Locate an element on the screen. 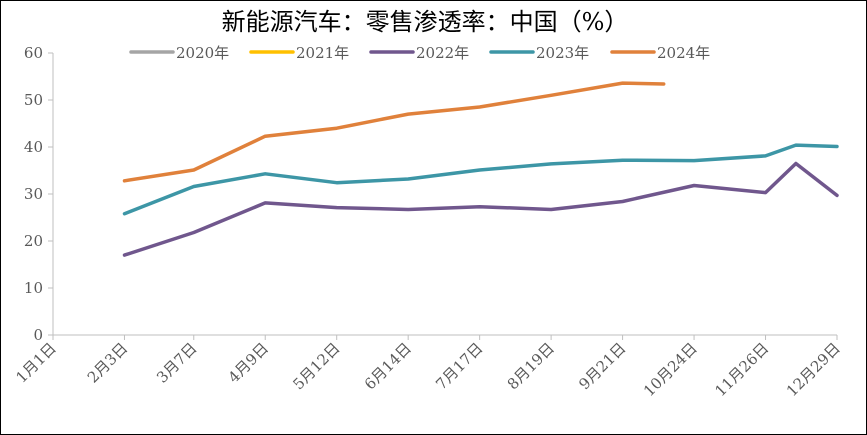 Image resolution: width=867 pixels, height=435 pixels. x-tick-label: 7月17日 is located at coordinates (459, 366).